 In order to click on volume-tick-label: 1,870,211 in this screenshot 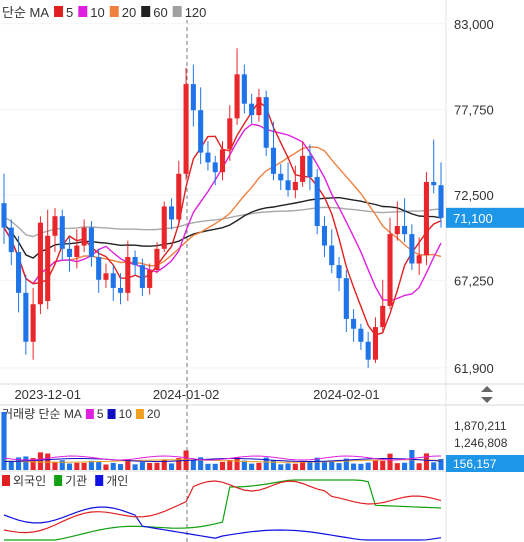, I will do `click(480, 426)`.